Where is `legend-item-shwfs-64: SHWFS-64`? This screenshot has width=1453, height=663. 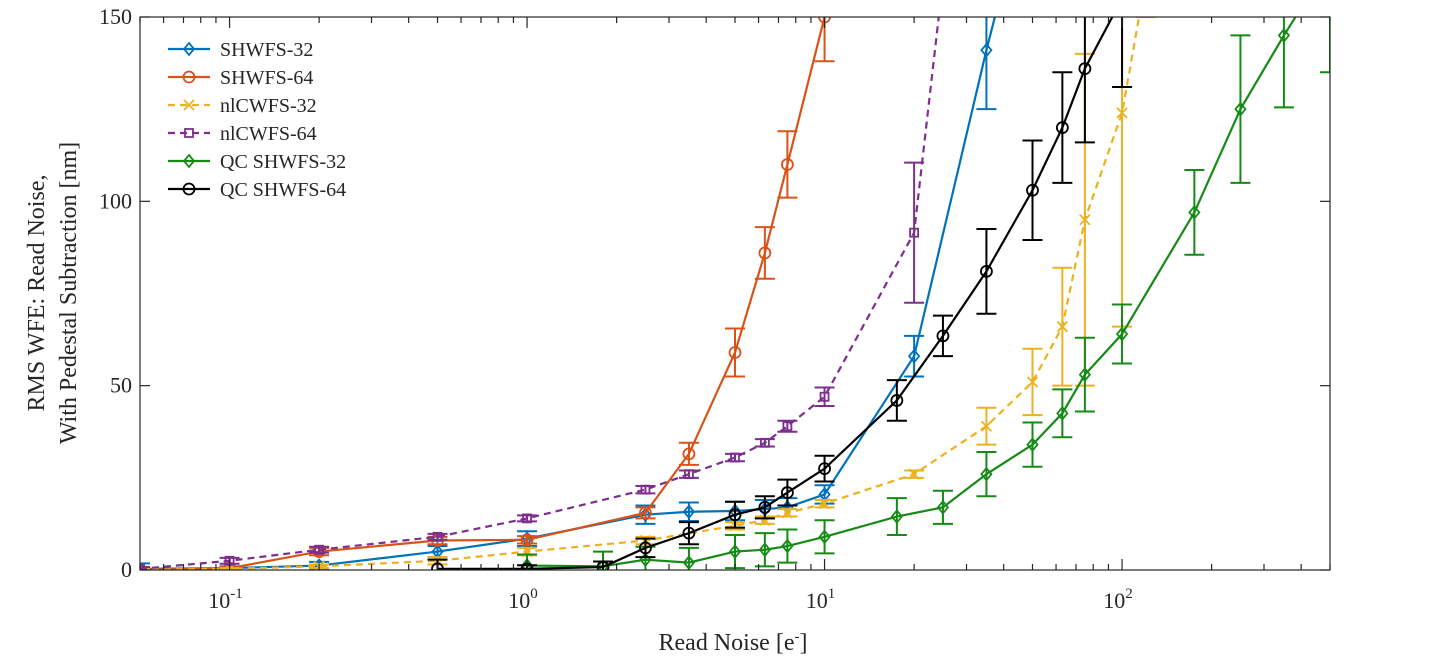
legend-item-shwfs-64: SHWFS-64 is located at coordinates (240, 78).